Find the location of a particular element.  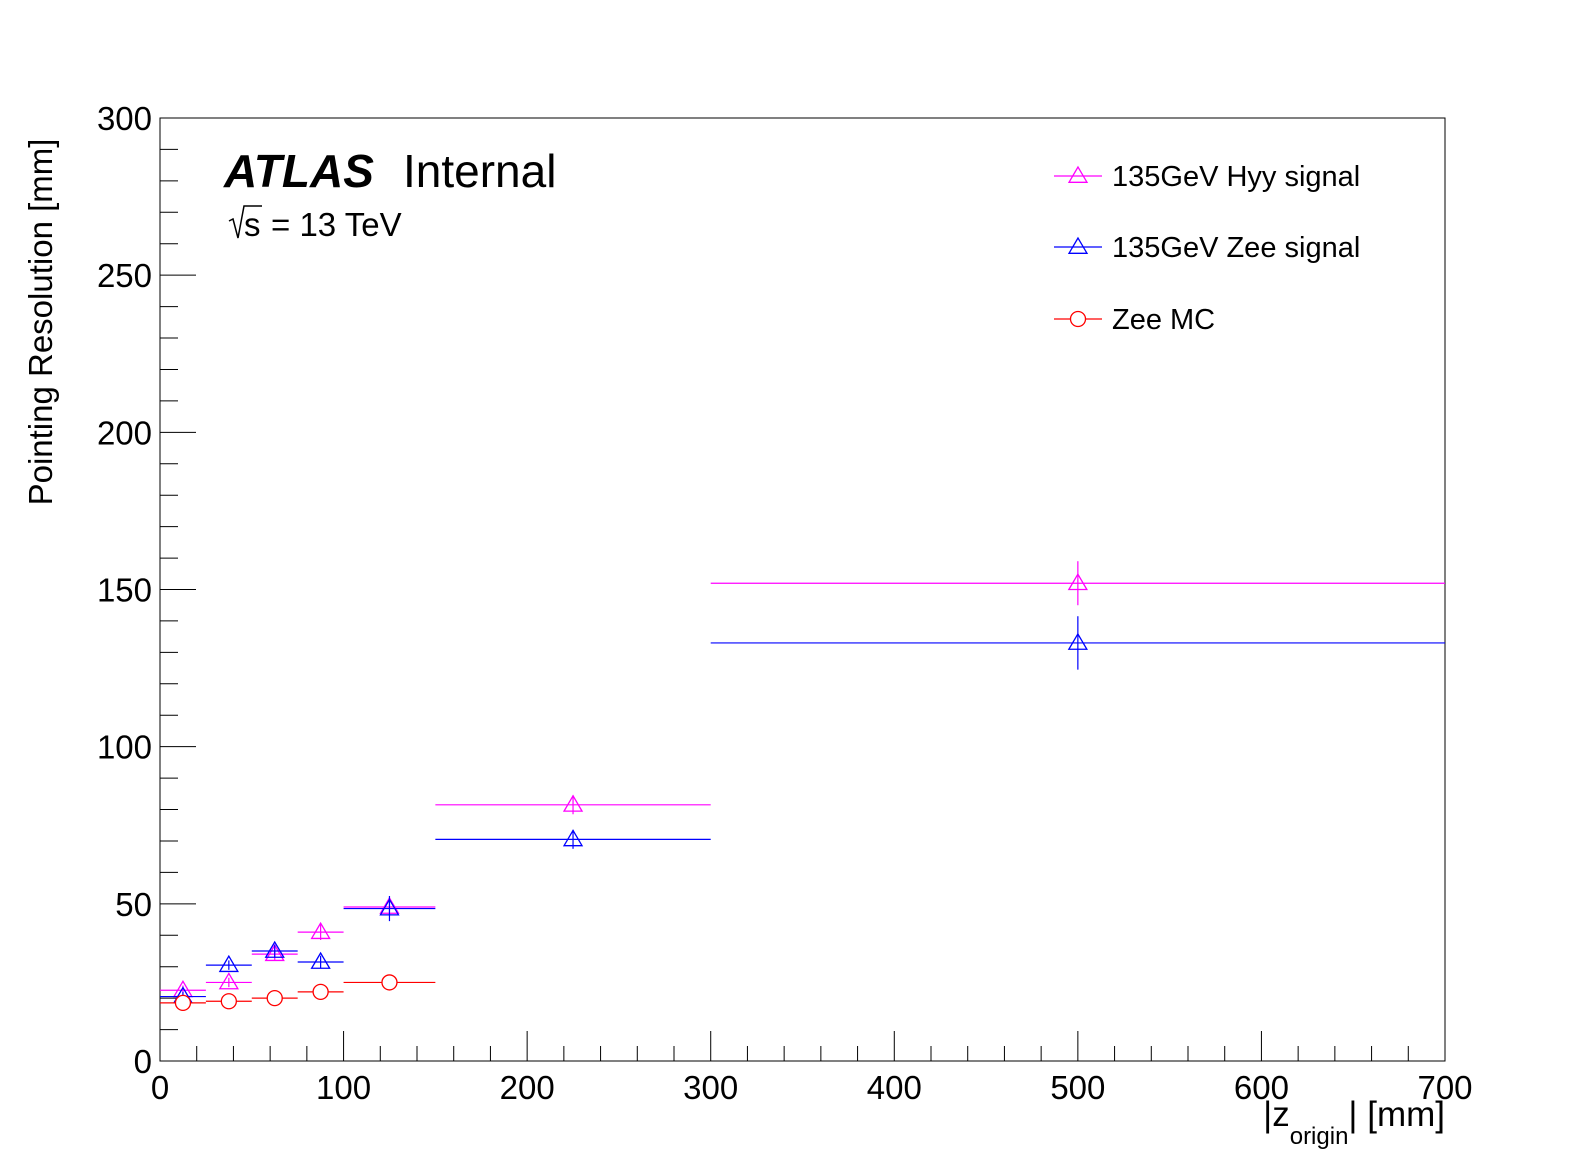

atlas-label-experiment: ATLAS is located at coordinates (298, 171).